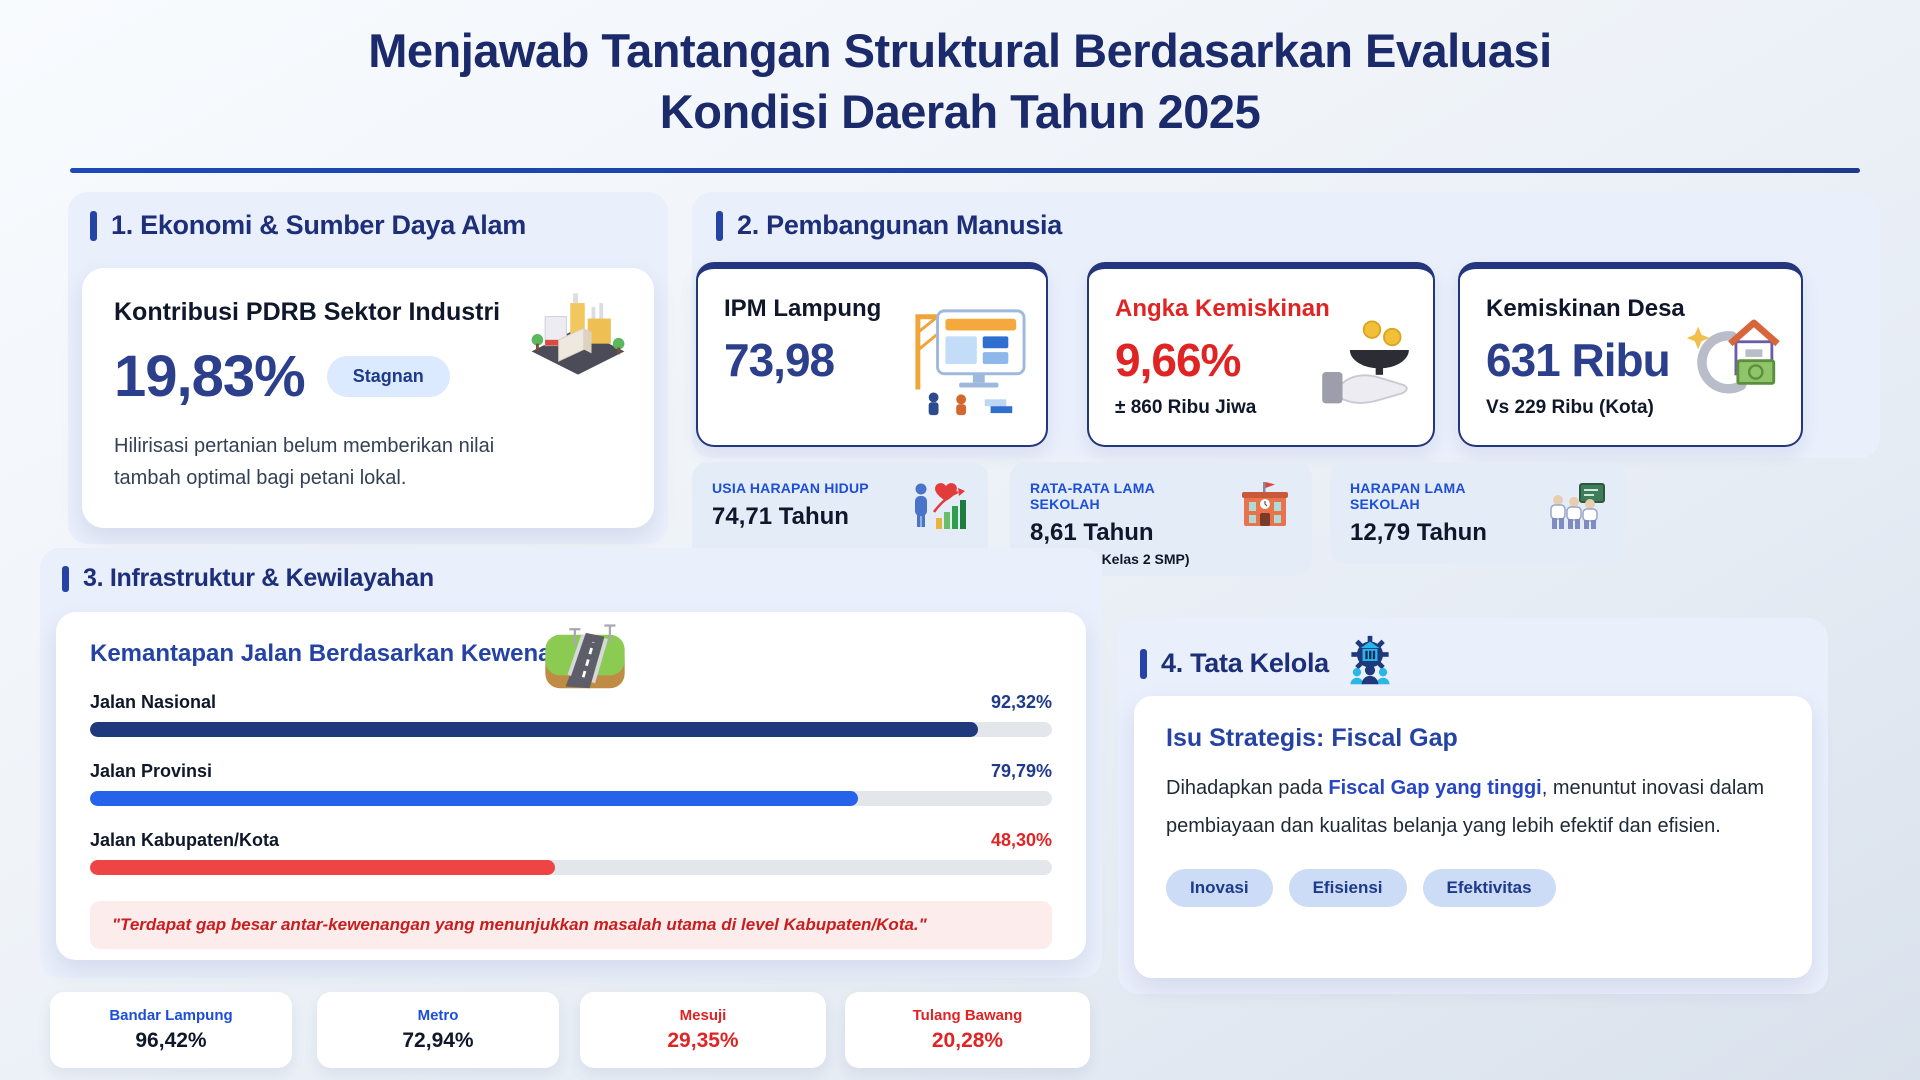 The image size is (1920, 1080). Describe the element at coordinates (438, 1040) in the screenshot. I see `region-value: 72,94%` at that location.